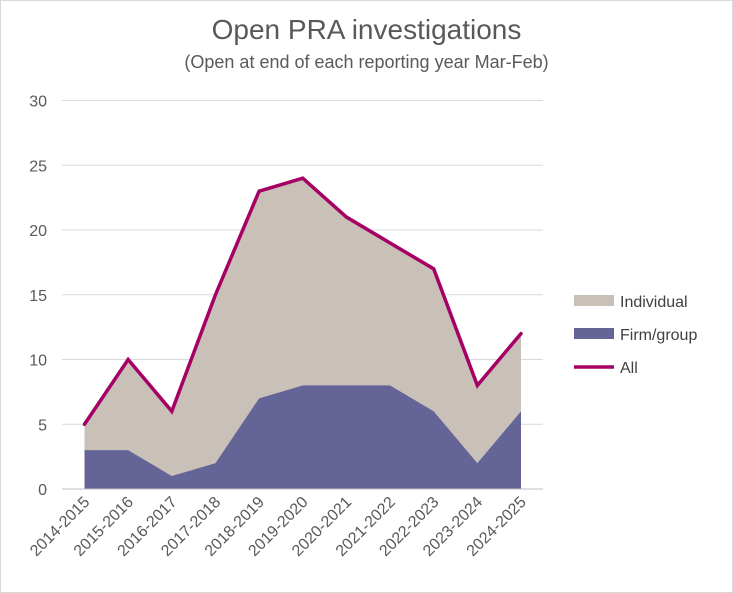  What do you see at coordinates (42, 425) in the screenshot?
I see `y-tick-label-5: 5` at bounding box center [42, 425].